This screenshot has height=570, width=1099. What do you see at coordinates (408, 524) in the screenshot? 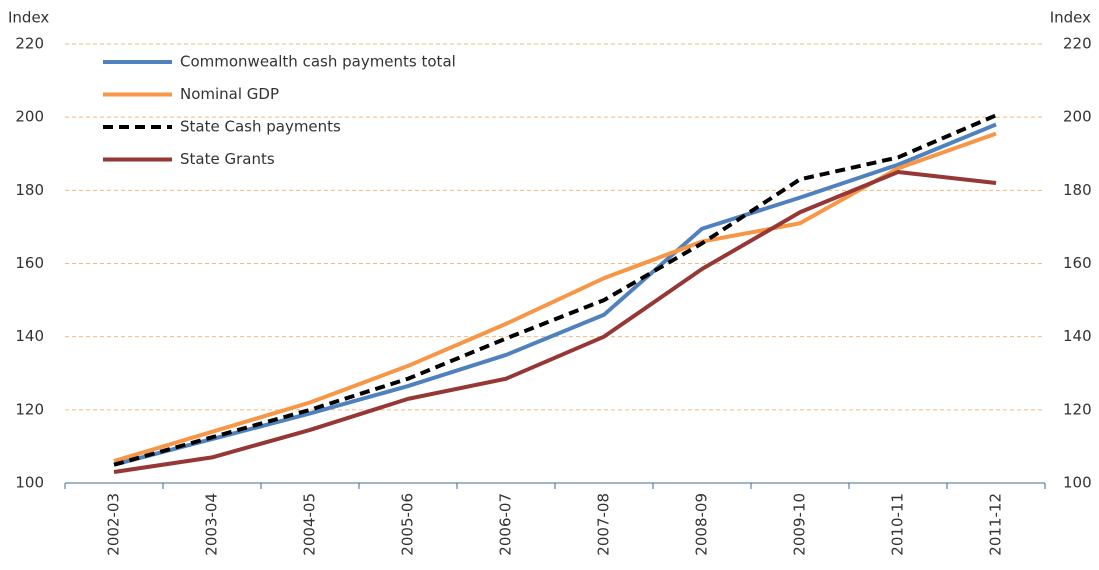
I see `x-tick-label: 2005-06` at bounding box center [408, 524].